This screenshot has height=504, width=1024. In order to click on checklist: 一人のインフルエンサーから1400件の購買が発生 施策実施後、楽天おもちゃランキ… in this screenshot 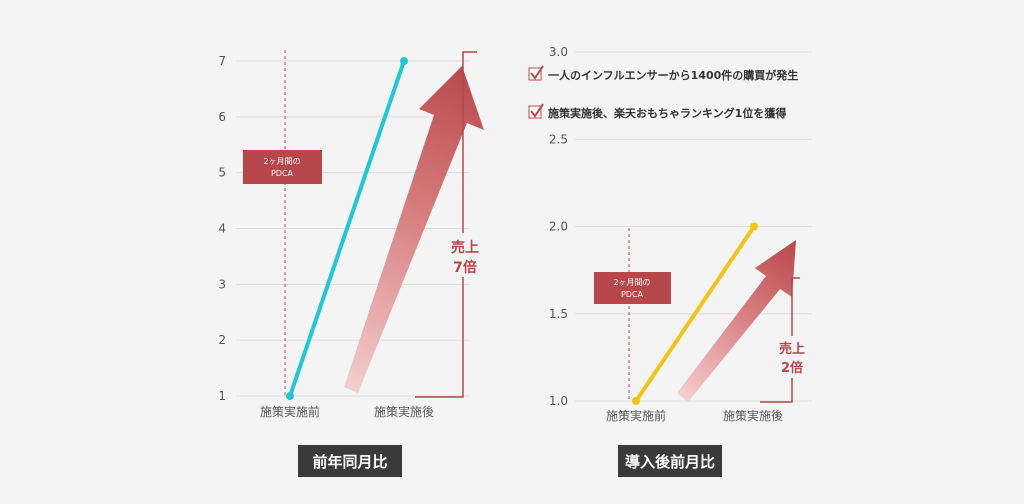, I will do `click(663, 92)`.